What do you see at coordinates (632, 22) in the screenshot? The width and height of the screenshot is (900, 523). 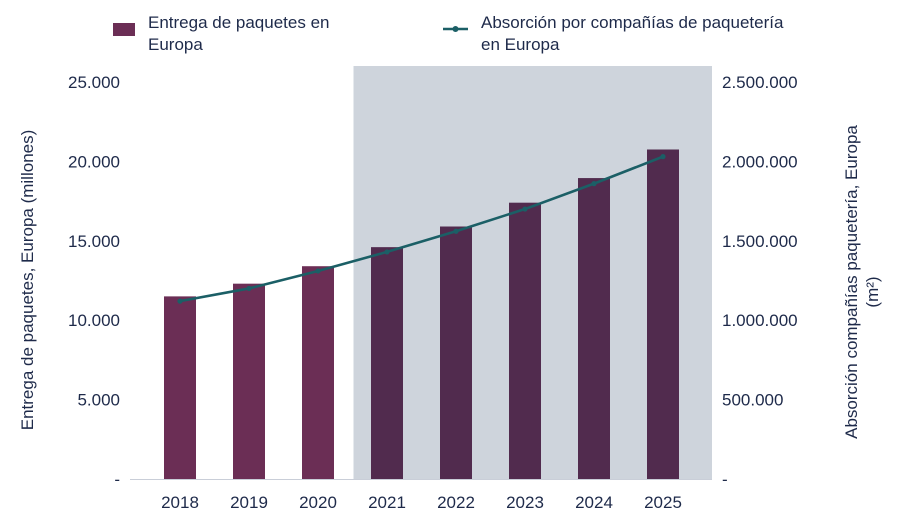 I see `legend-line-label-line1: Absorción por compañías de paquetería` at bounding box center [632, 22].